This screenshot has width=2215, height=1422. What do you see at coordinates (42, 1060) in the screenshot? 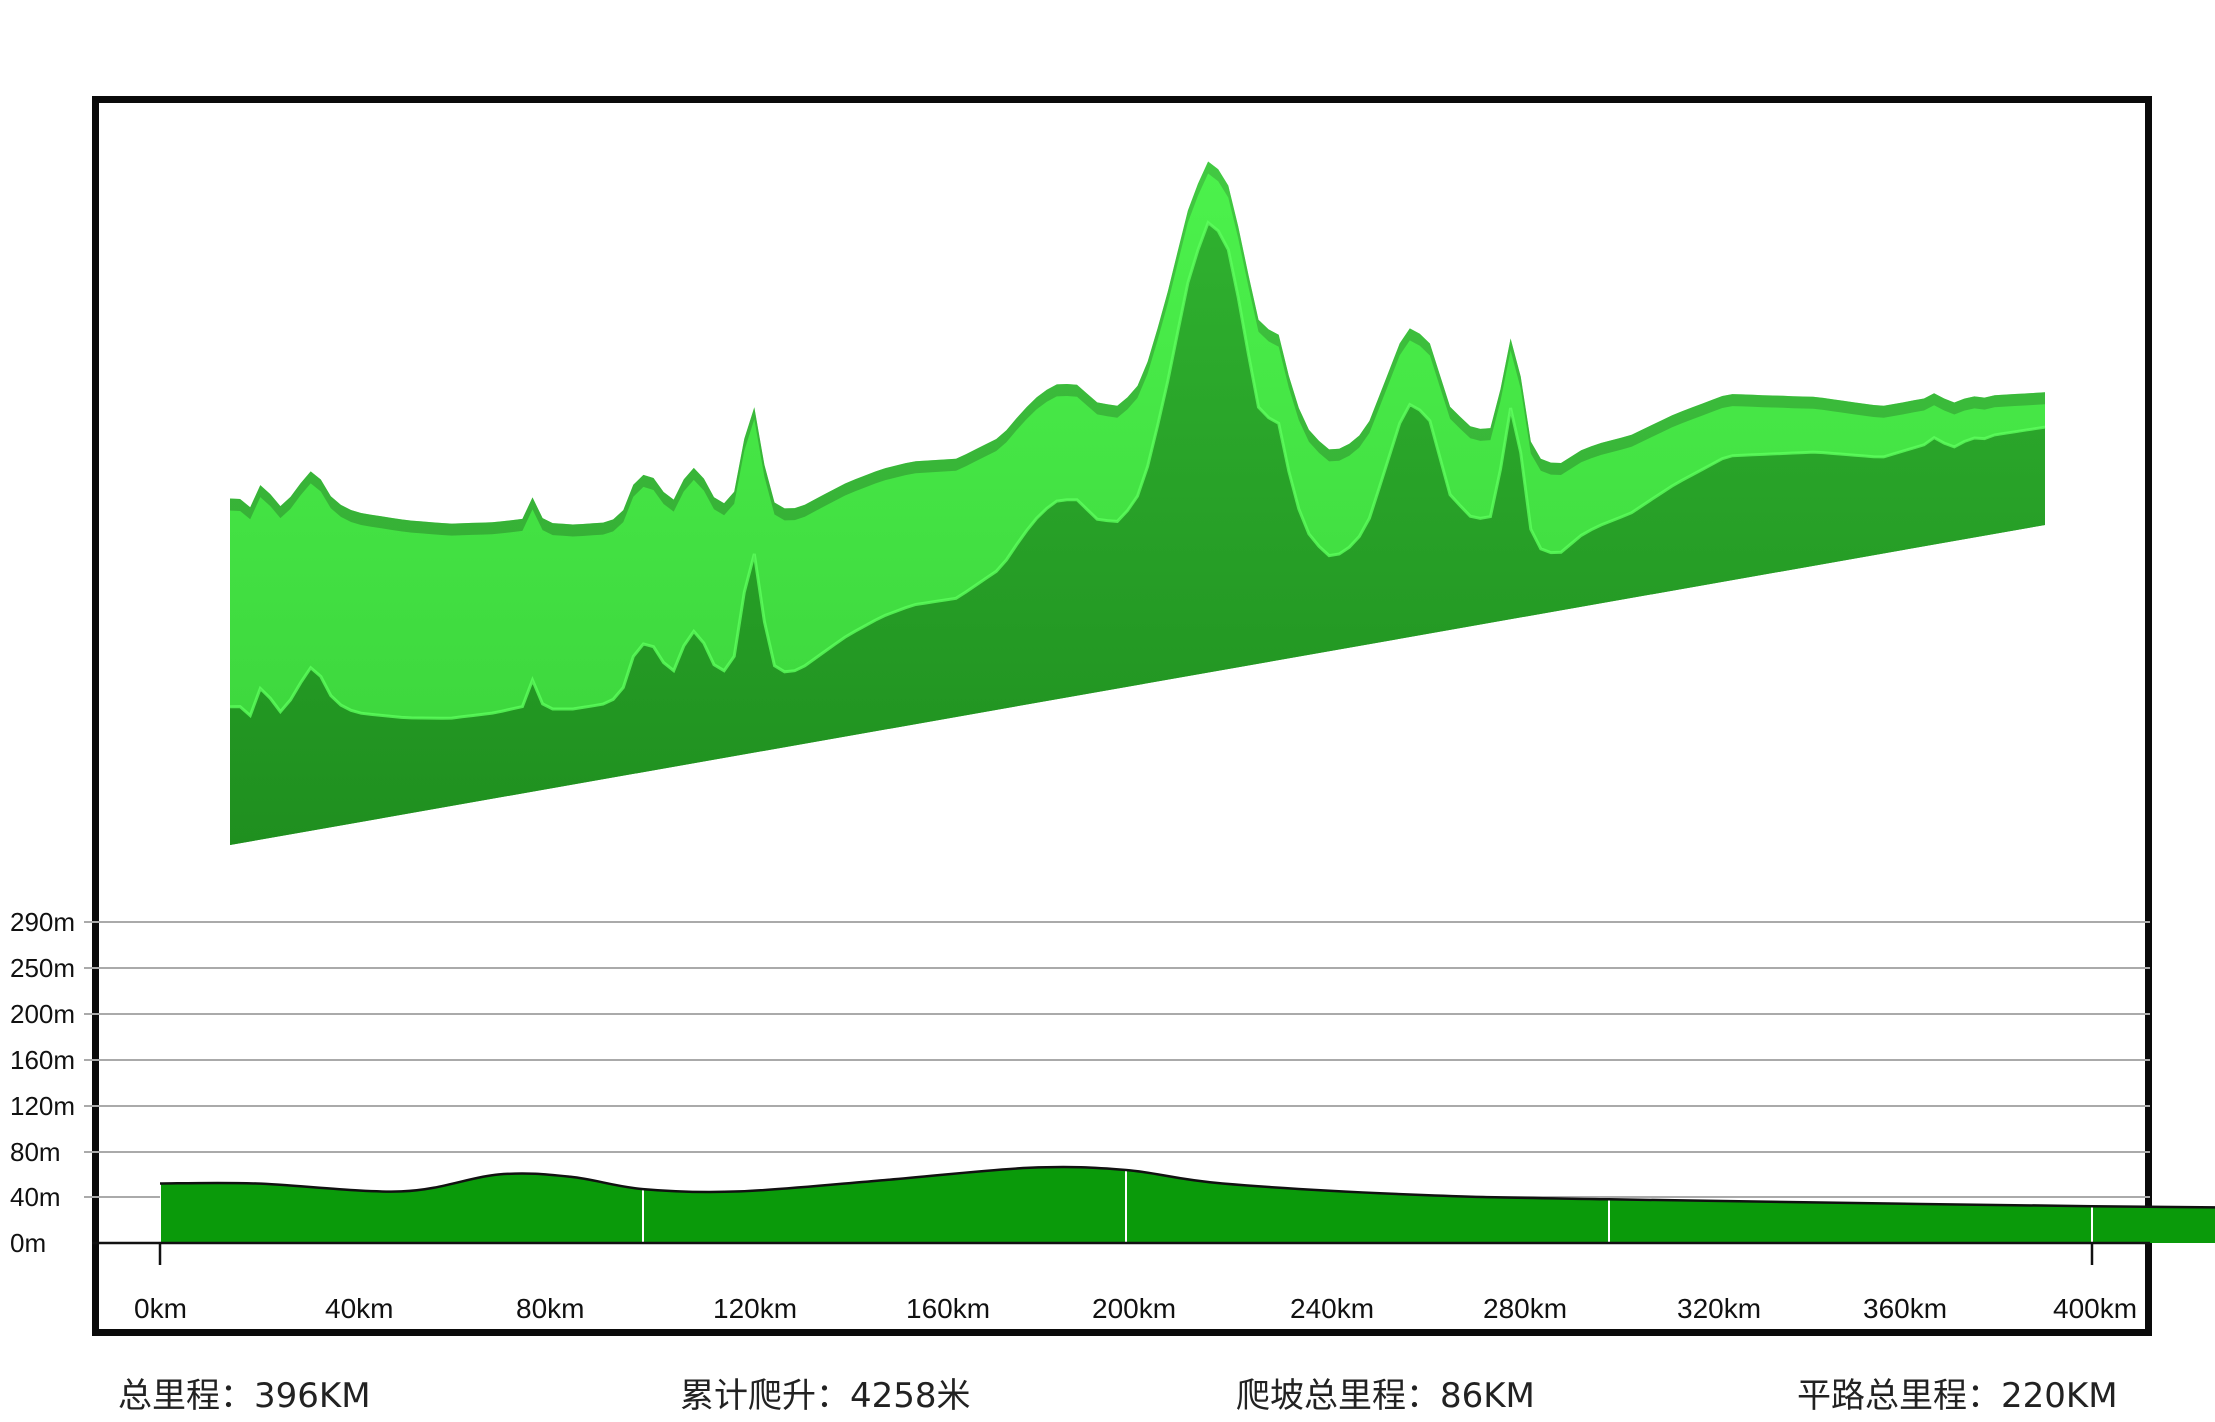
I see `y-tick-label: 160m` at bounding box center [42, 1060].